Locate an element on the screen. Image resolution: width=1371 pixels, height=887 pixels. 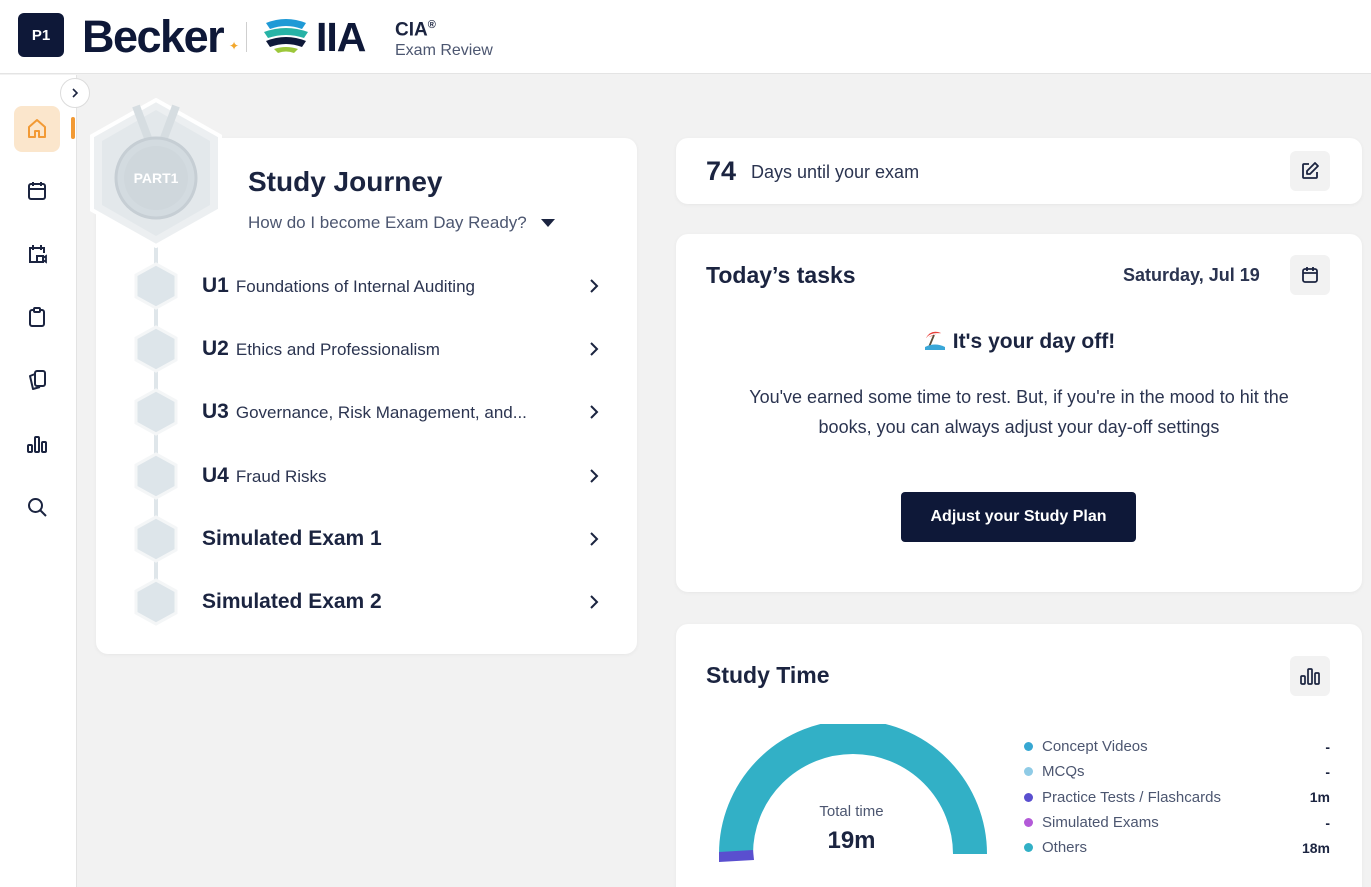
clipboard-icon is located at coordinates (37, 317).